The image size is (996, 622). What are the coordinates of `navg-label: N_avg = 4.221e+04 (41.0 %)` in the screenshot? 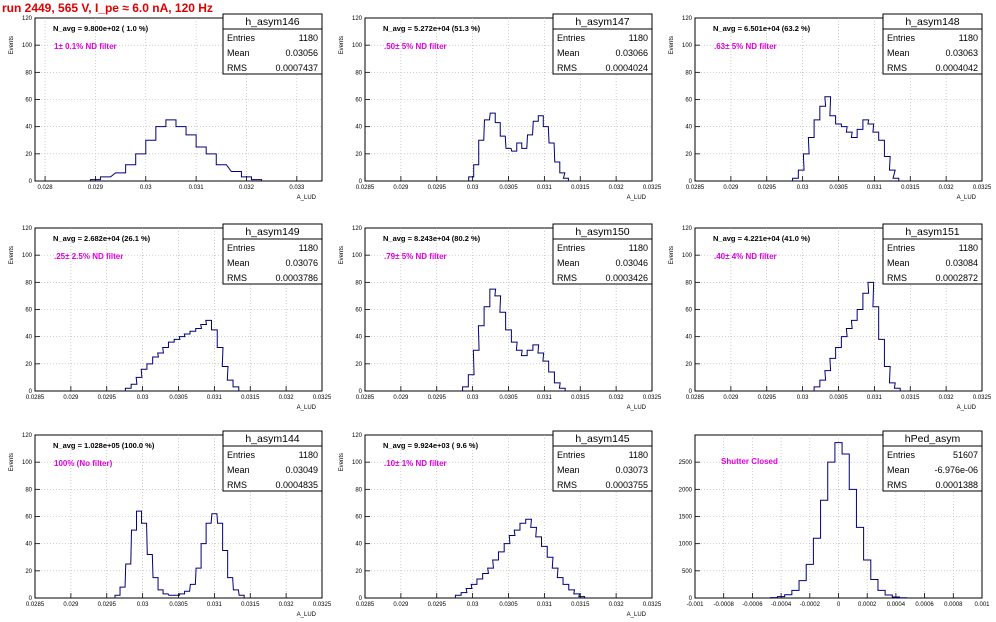 It's located at (762, 238).